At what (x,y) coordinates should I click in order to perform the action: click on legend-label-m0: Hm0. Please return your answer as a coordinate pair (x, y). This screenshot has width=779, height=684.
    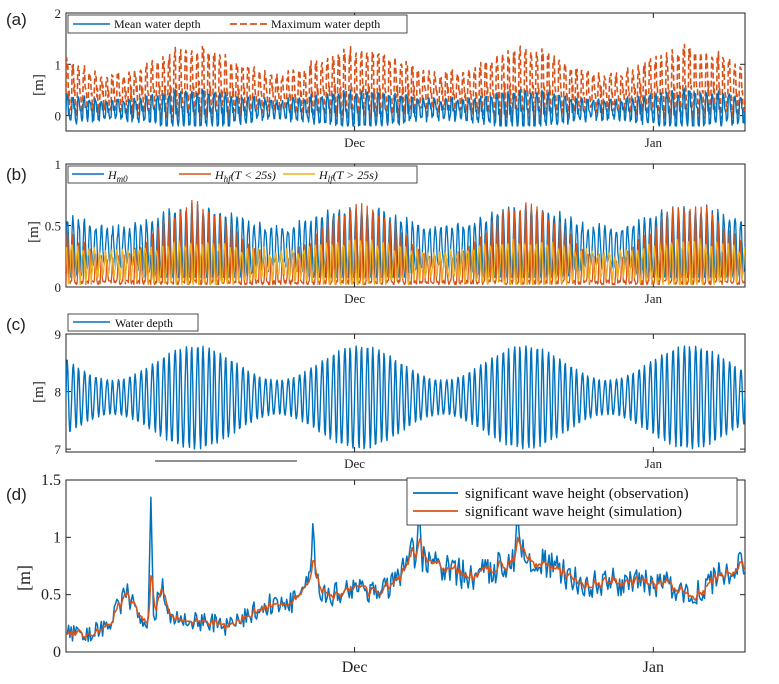
    Looking at the image, I should click on (117, 176).